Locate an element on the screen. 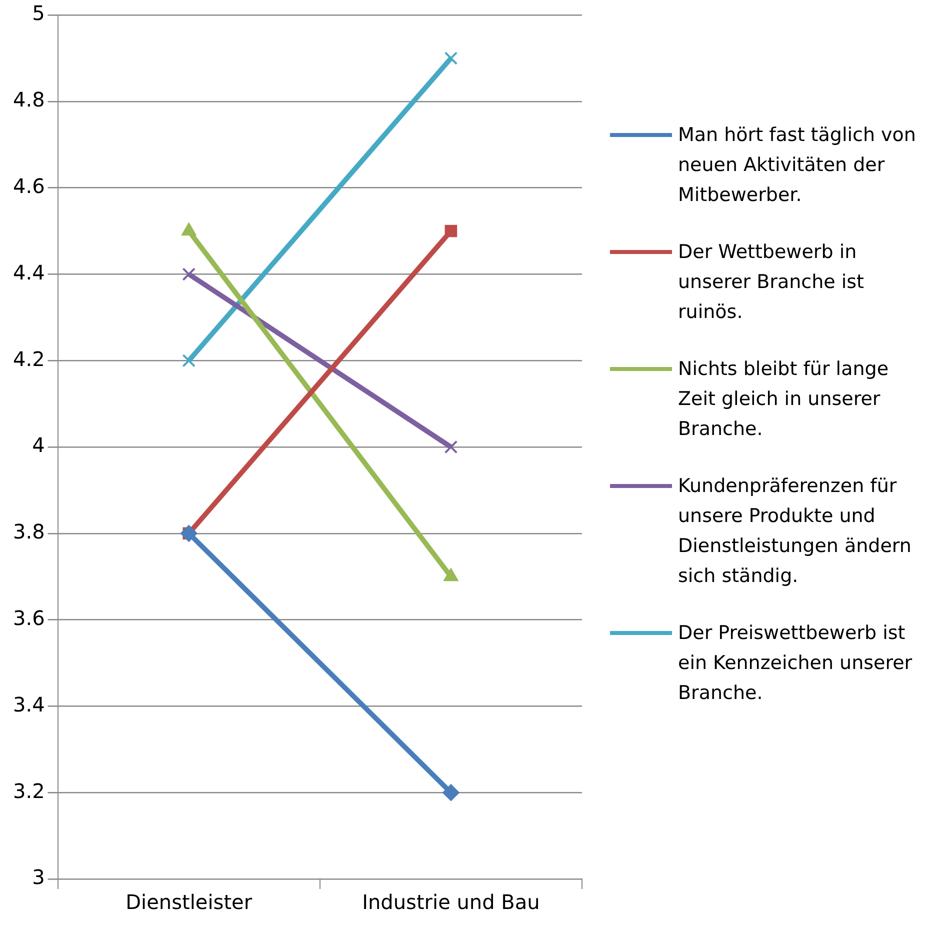 This screenshot has width=935, height=929. y-tick-label: 3.2 is located at coordinates (28, 790).